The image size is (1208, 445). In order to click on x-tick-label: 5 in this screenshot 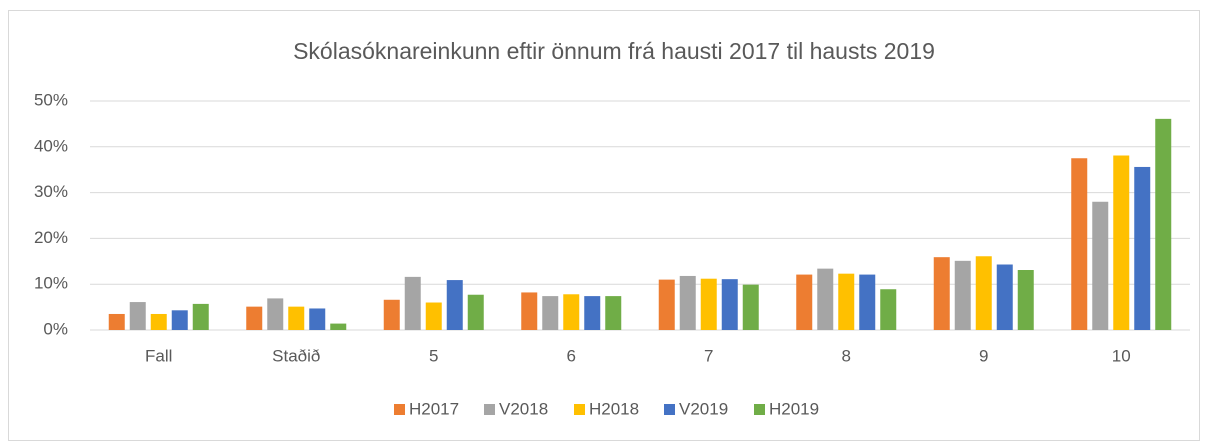, I will do `click(433, 355)`.